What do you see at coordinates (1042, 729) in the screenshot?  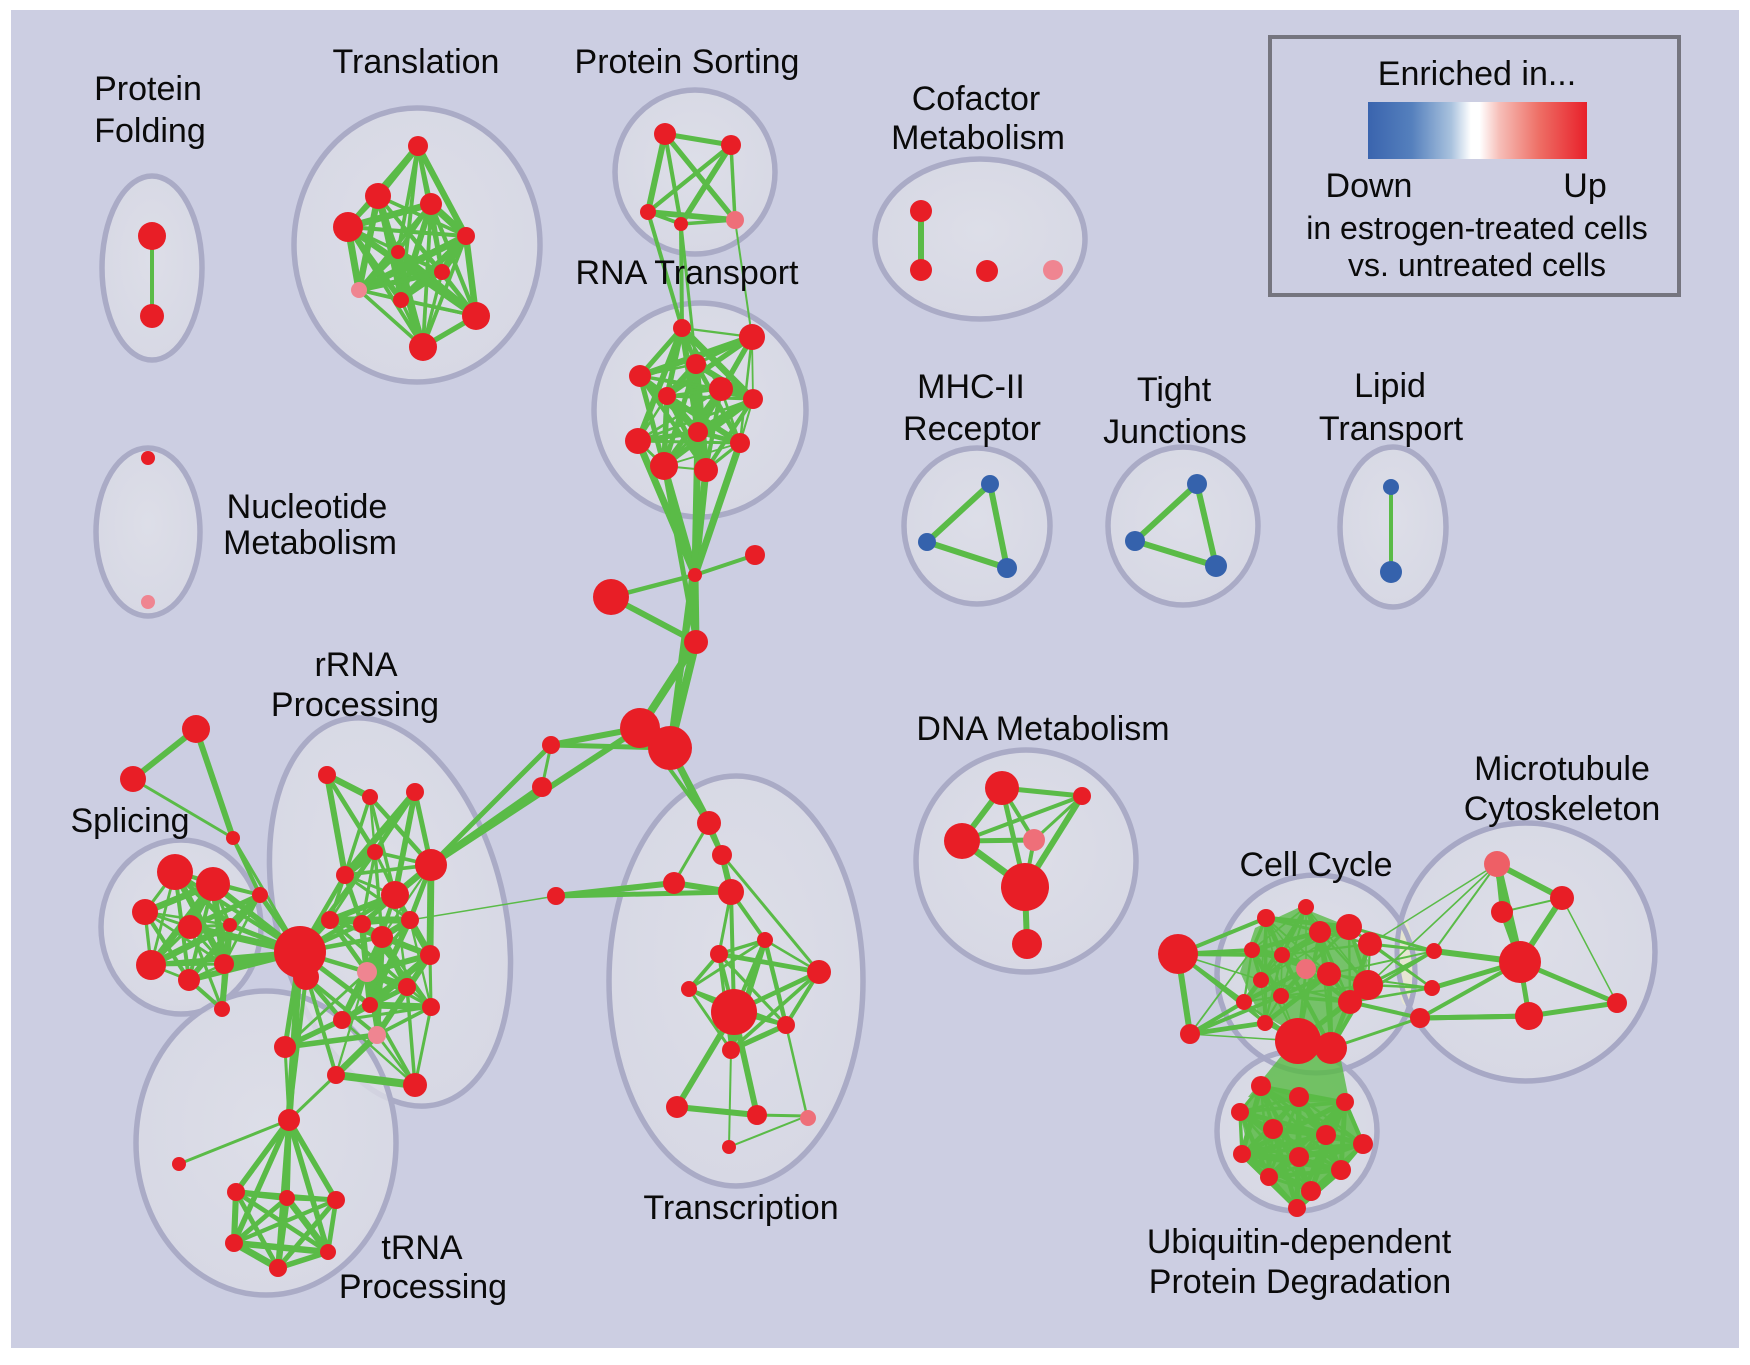 I see `svg-text: DNA Metabolism` at bounding box center [1042, 729].